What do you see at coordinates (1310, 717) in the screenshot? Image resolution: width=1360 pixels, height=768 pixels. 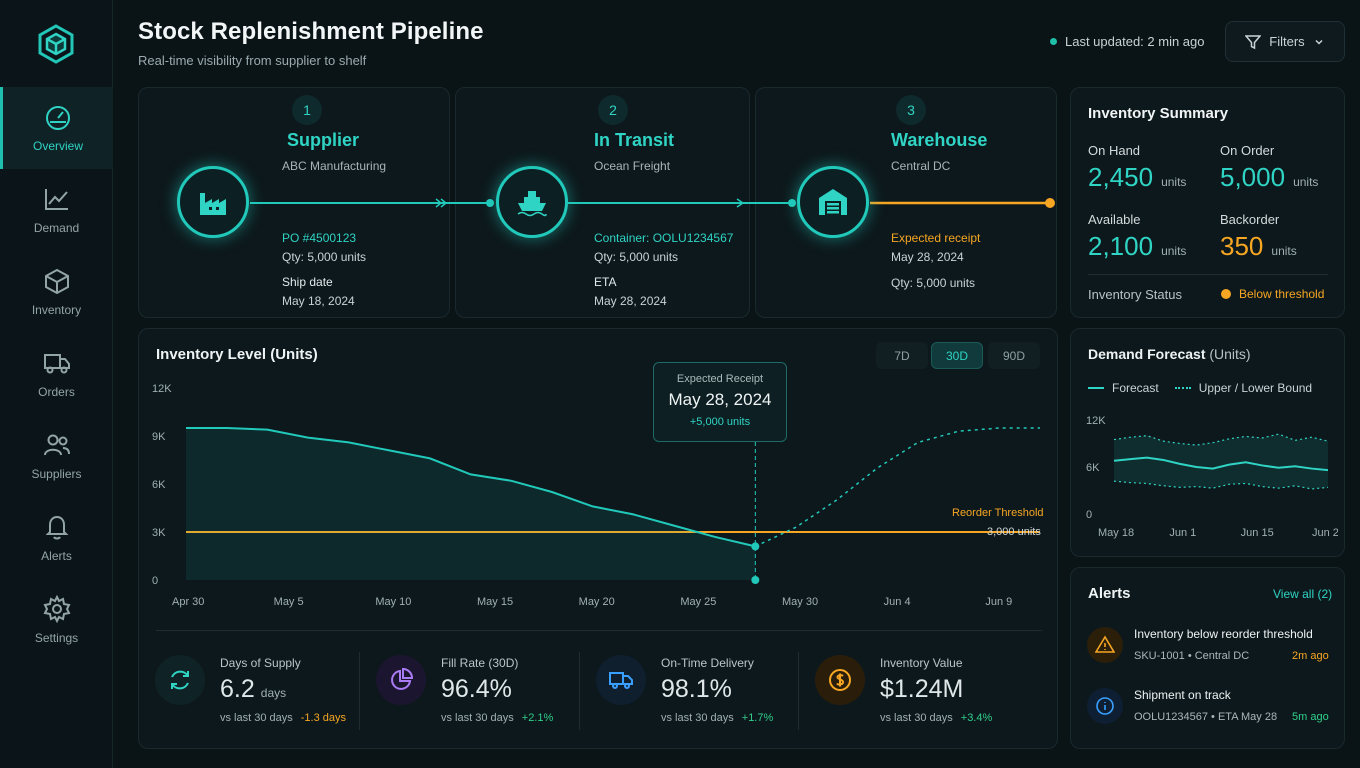 I see `alert-time: 5m ago` at bounding box center [1310, 717].